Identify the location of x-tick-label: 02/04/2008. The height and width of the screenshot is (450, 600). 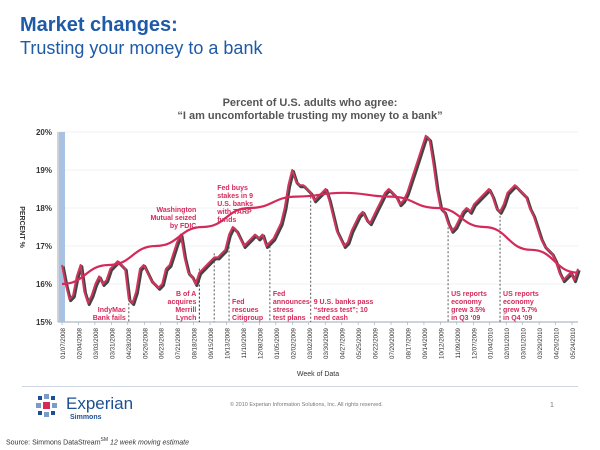
(79, 343).